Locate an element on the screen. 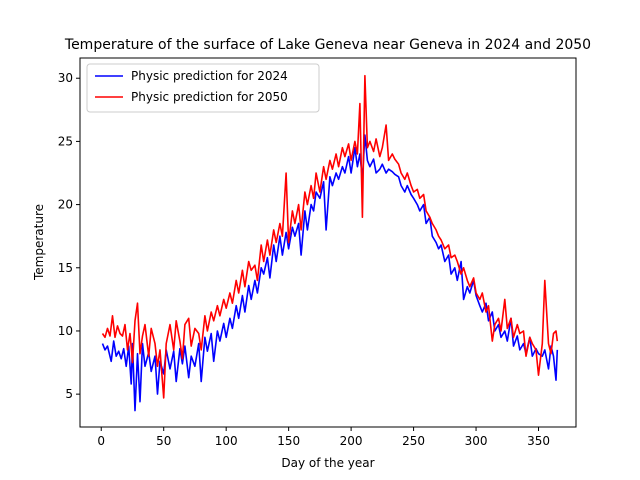  x-axis: 0 50 100 150 200 250 300 350 is located at coordinates (323, 437).